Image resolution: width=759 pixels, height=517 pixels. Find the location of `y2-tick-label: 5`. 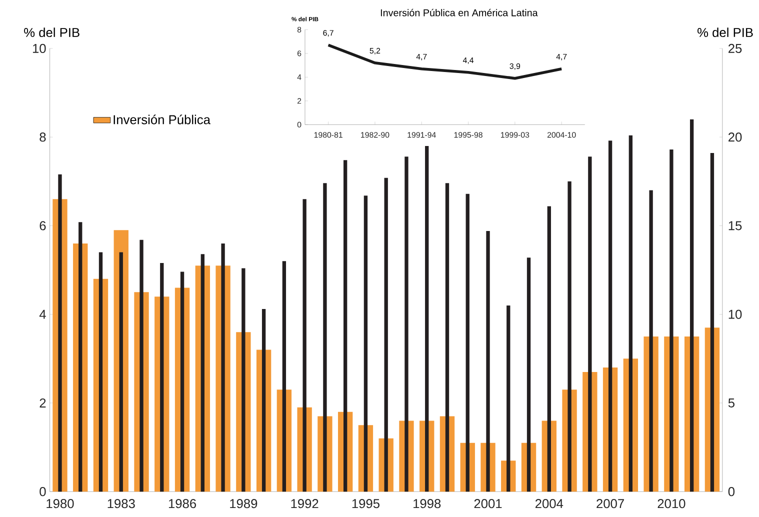

y2-tick-label: 5 is located at coordinates (731, 403).